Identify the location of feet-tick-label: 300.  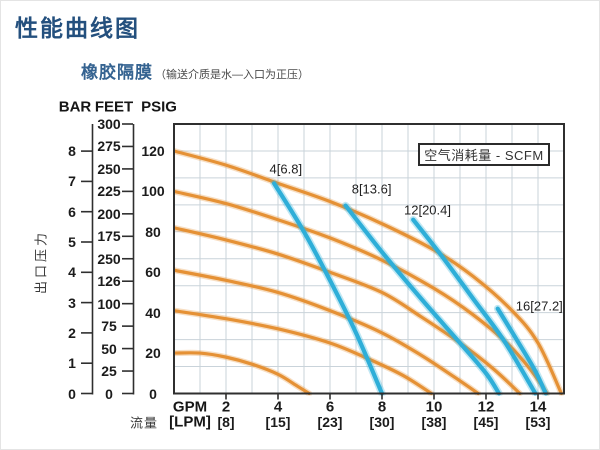
(109, 124).